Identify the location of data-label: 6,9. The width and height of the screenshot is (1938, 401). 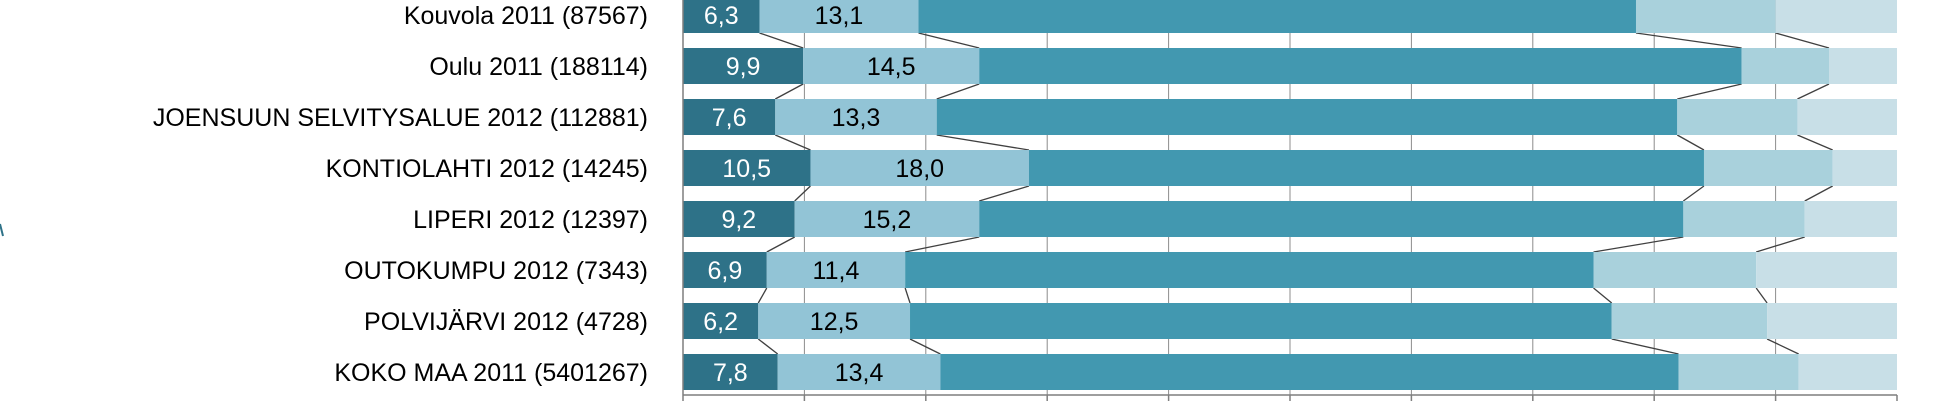
(725, 271).